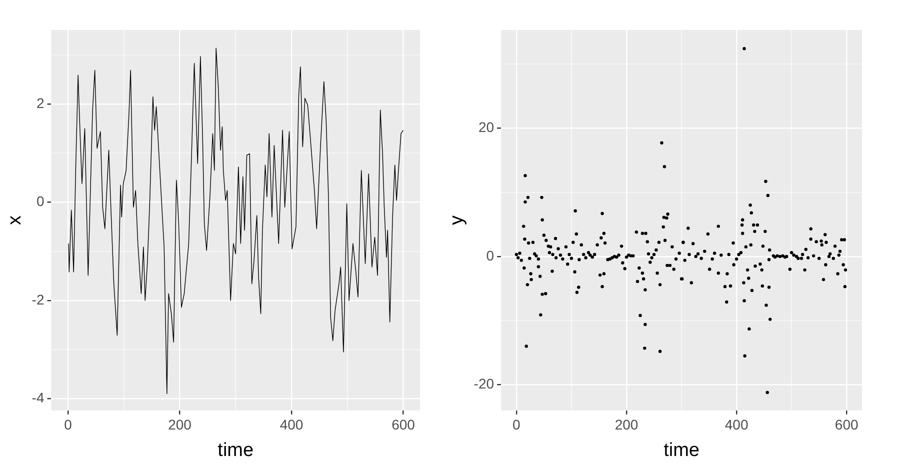  I want to click on y-tick-label: -2, so click(38, 299).